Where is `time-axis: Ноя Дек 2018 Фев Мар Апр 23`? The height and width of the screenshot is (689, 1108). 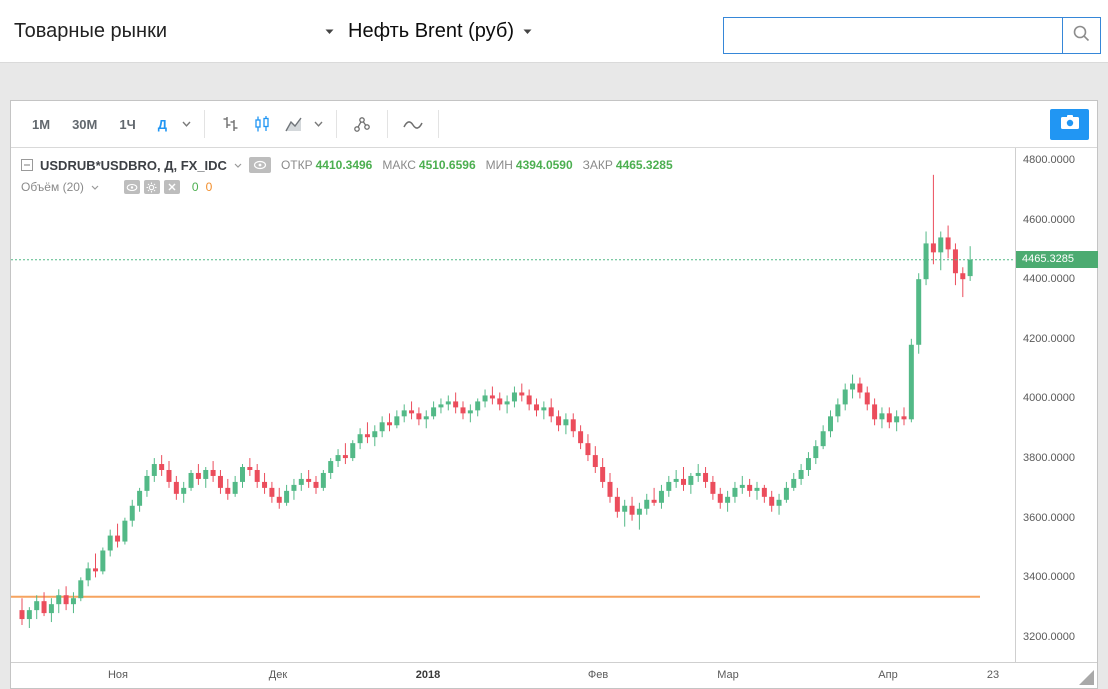 time-axis: Ноя Дек 2018 Фев Мар Апр 23 is located at coordinates (554, 674).